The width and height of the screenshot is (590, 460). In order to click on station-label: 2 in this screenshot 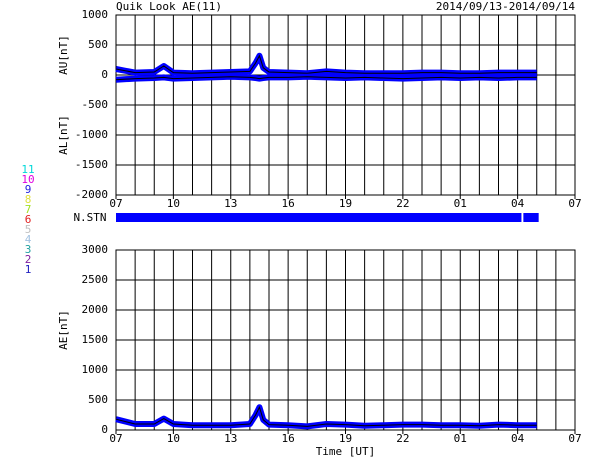, I will do `click(28, 259)`.